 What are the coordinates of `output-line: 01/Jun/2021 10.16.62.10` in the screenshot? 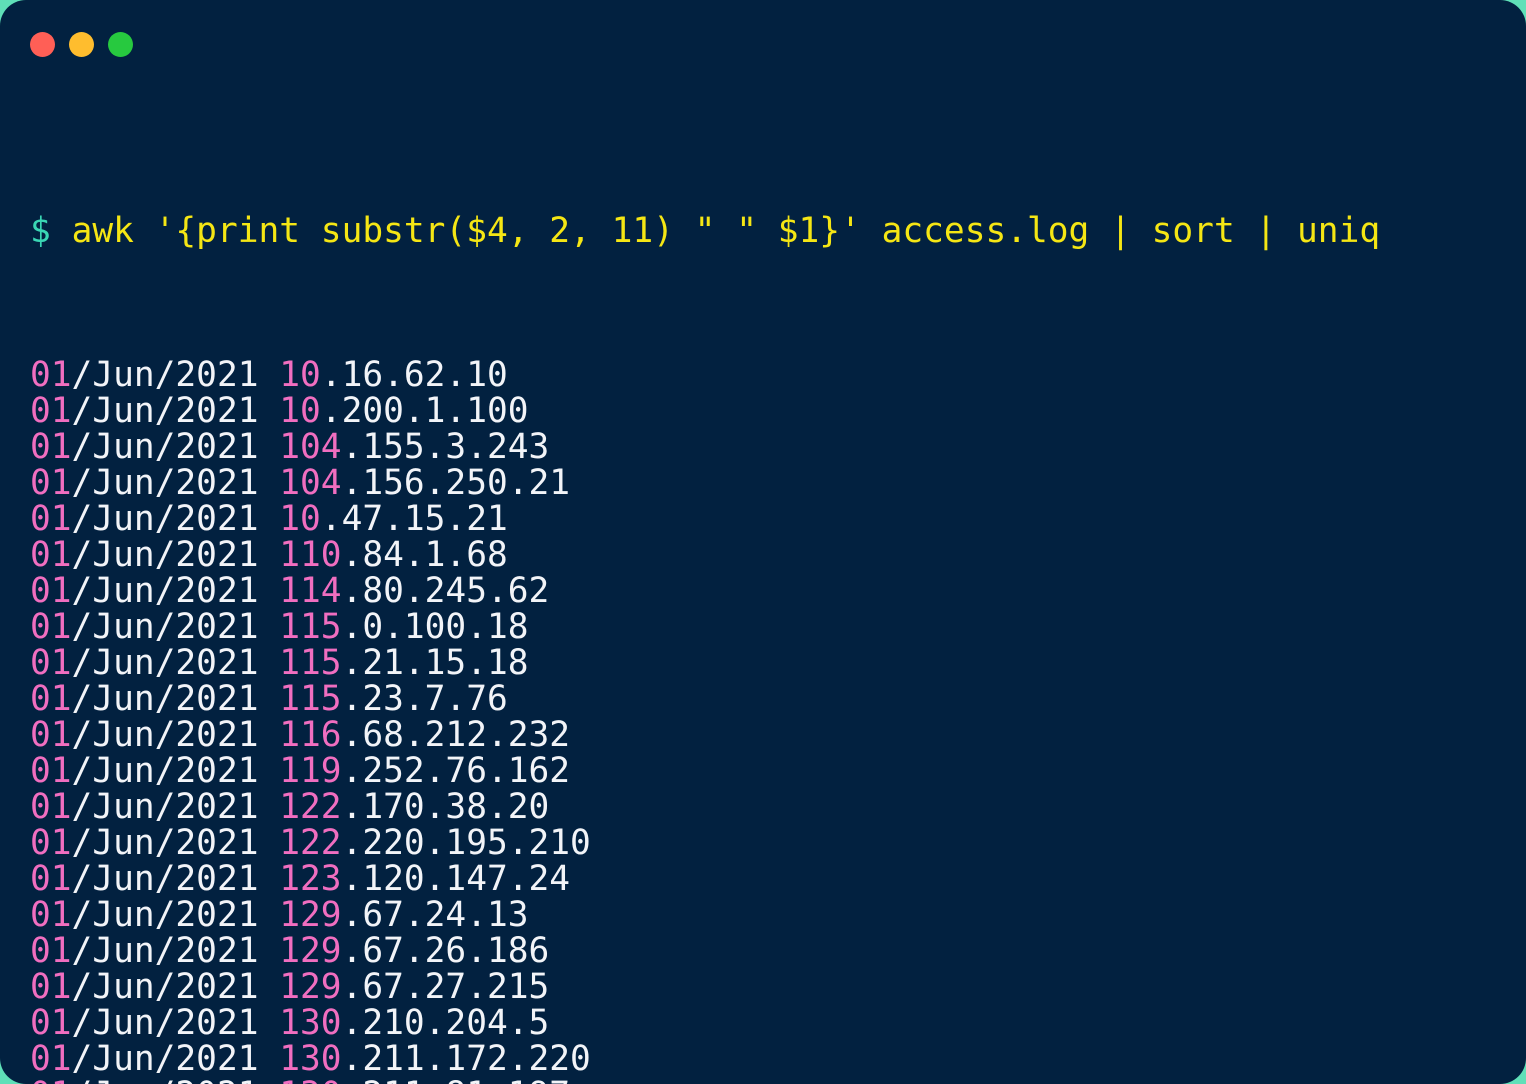 It's located at (764, 375).